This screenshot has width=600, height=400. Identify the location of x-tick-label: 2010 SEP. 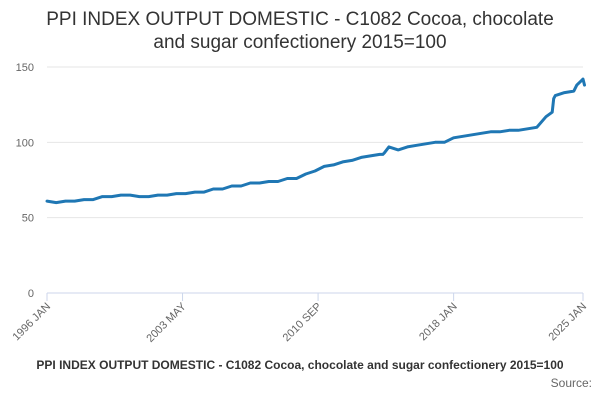
(303, 323).